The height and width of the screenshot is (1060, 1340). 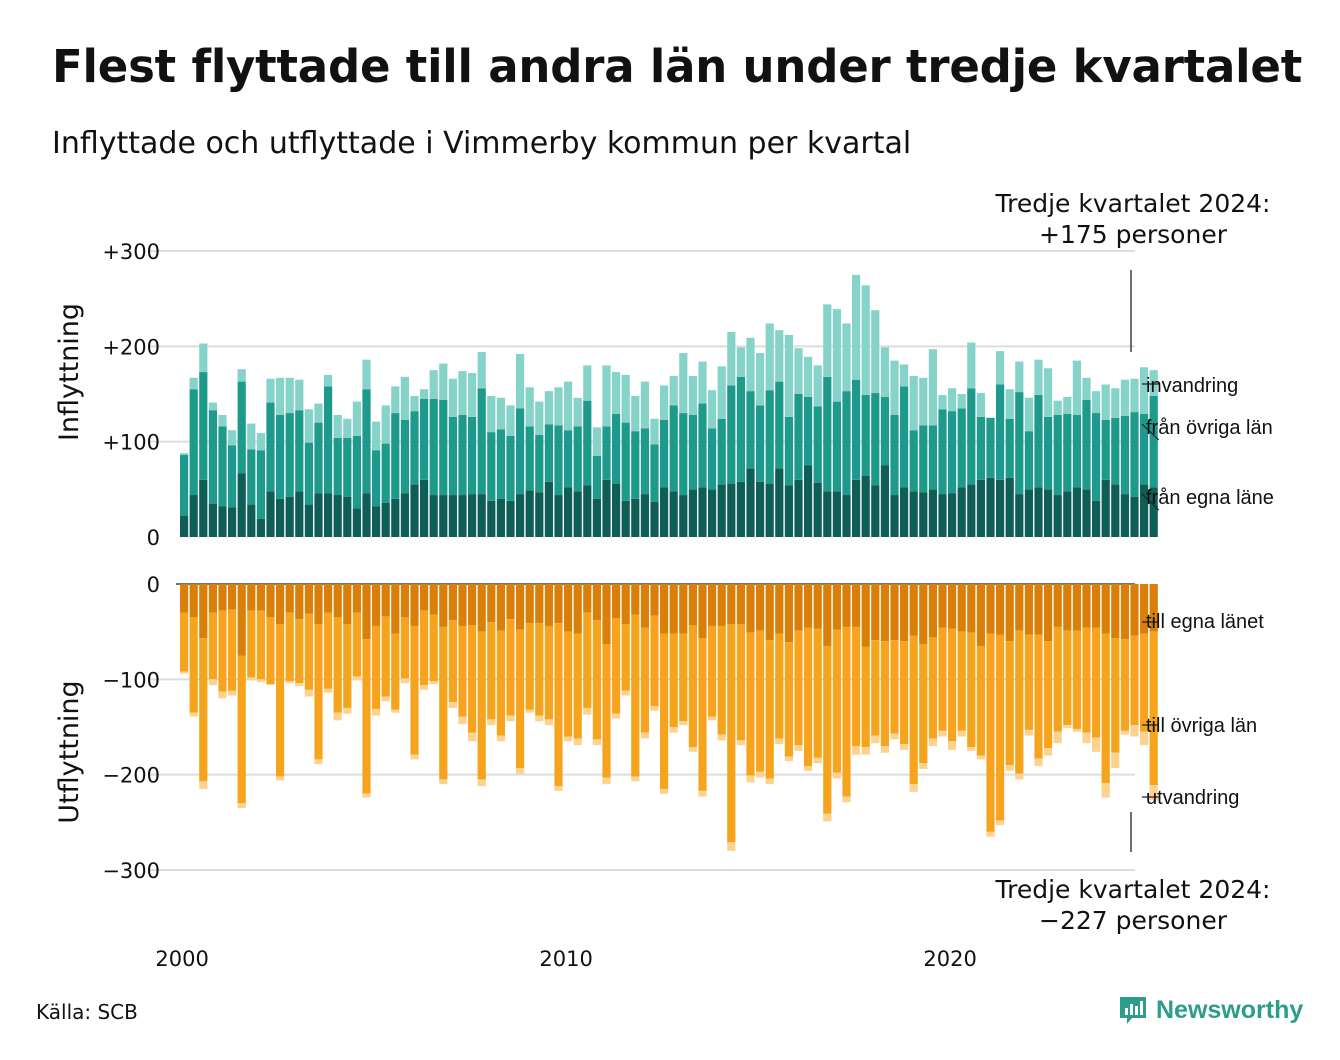 I want to click on inflyttning-segment-label-2: från egna läne, so click(x=1210, y=498).